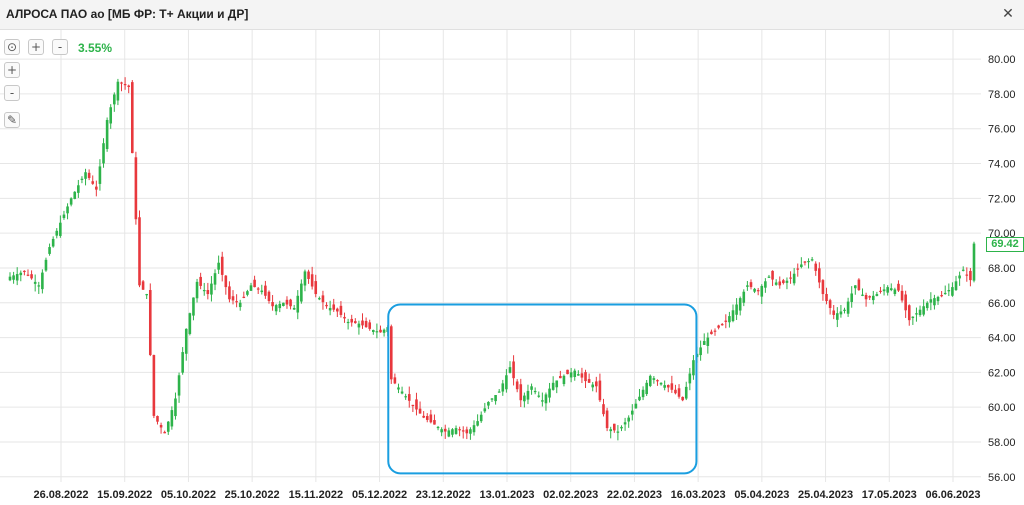 This screenshot has width=1024, height=505. I want to click on y-tick-label: 64.00, so click(1002, 339).